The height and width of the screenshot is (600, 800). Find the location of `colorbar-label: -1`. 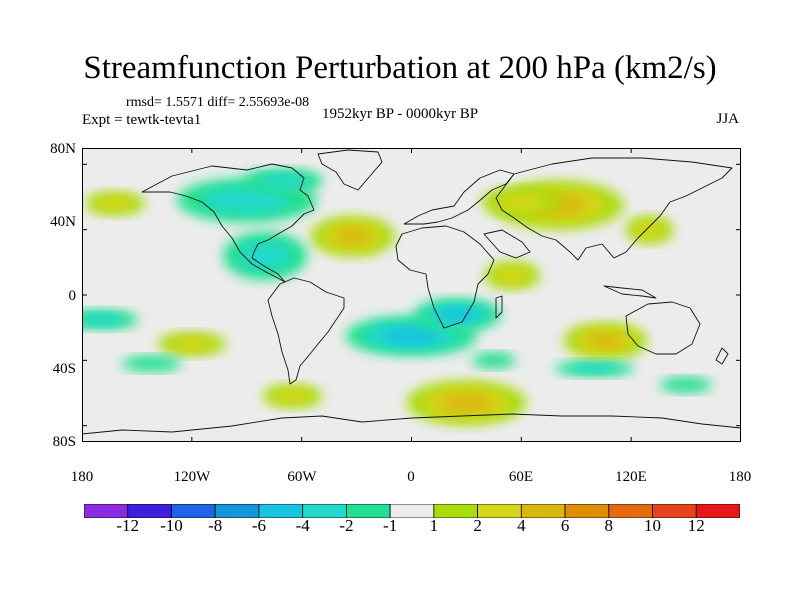

colorbar-label: -1 is located at coordinates (390, 525).